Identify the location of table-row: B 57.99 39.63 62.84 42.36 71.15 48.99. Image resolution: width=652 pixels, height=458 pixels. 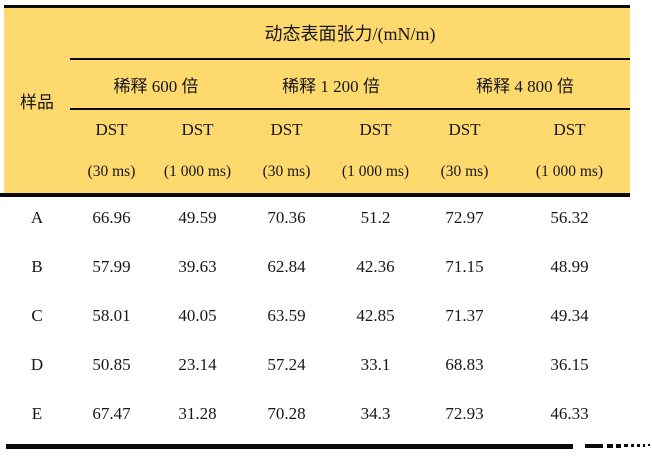
(317, 266).